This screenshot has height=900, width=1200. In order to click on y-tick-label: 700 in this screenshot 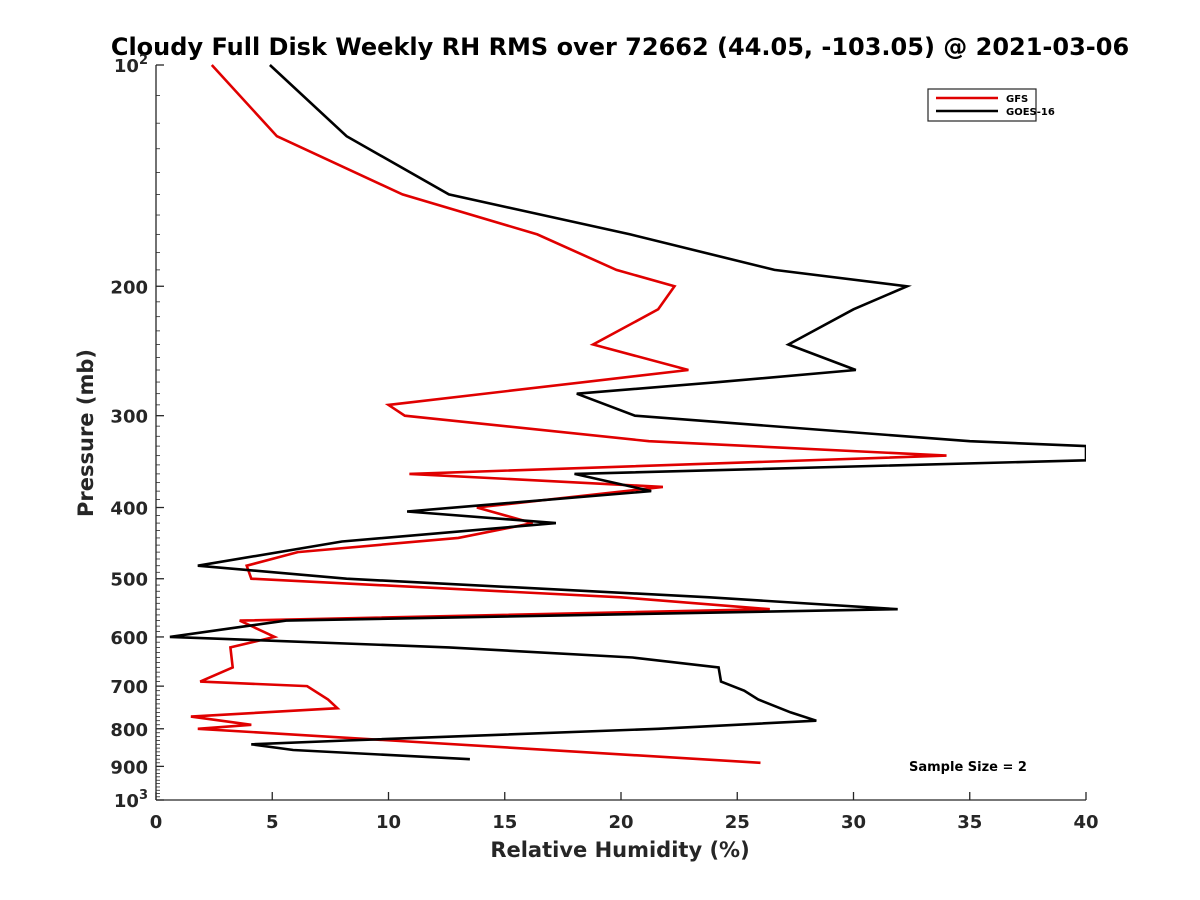, I will do `click(129, 687)`.